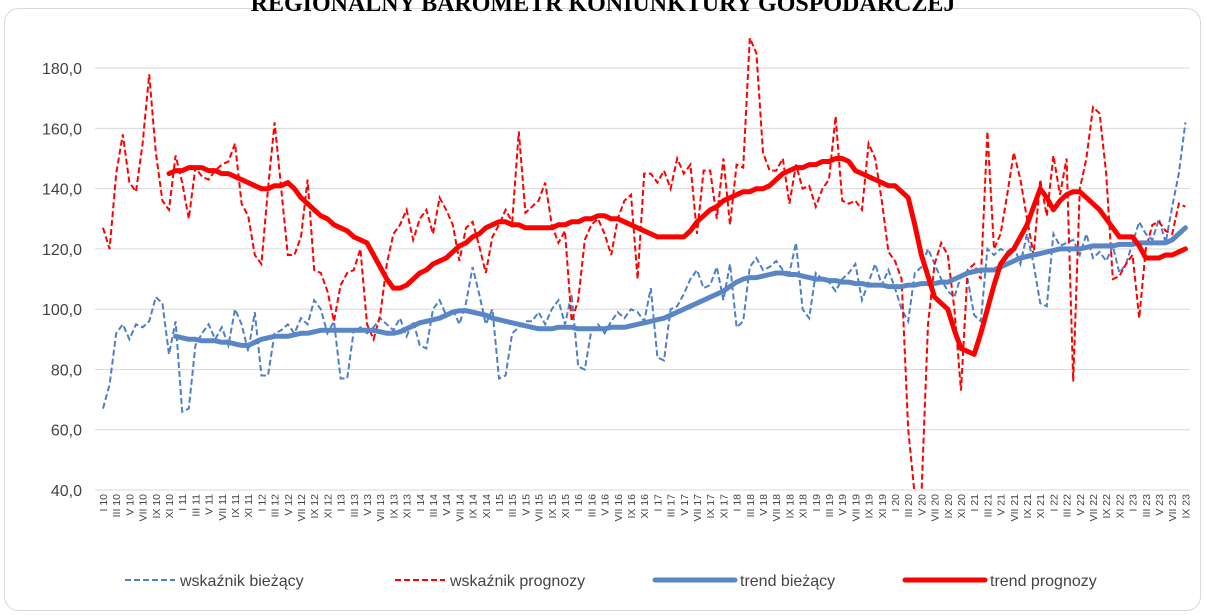 The height and width of the screenshot is (615, 1206). What do you see at coordinates (249, 506) in the screenshot?
I see `x-tick-label: XI 11` at bounding box center [249, 506].